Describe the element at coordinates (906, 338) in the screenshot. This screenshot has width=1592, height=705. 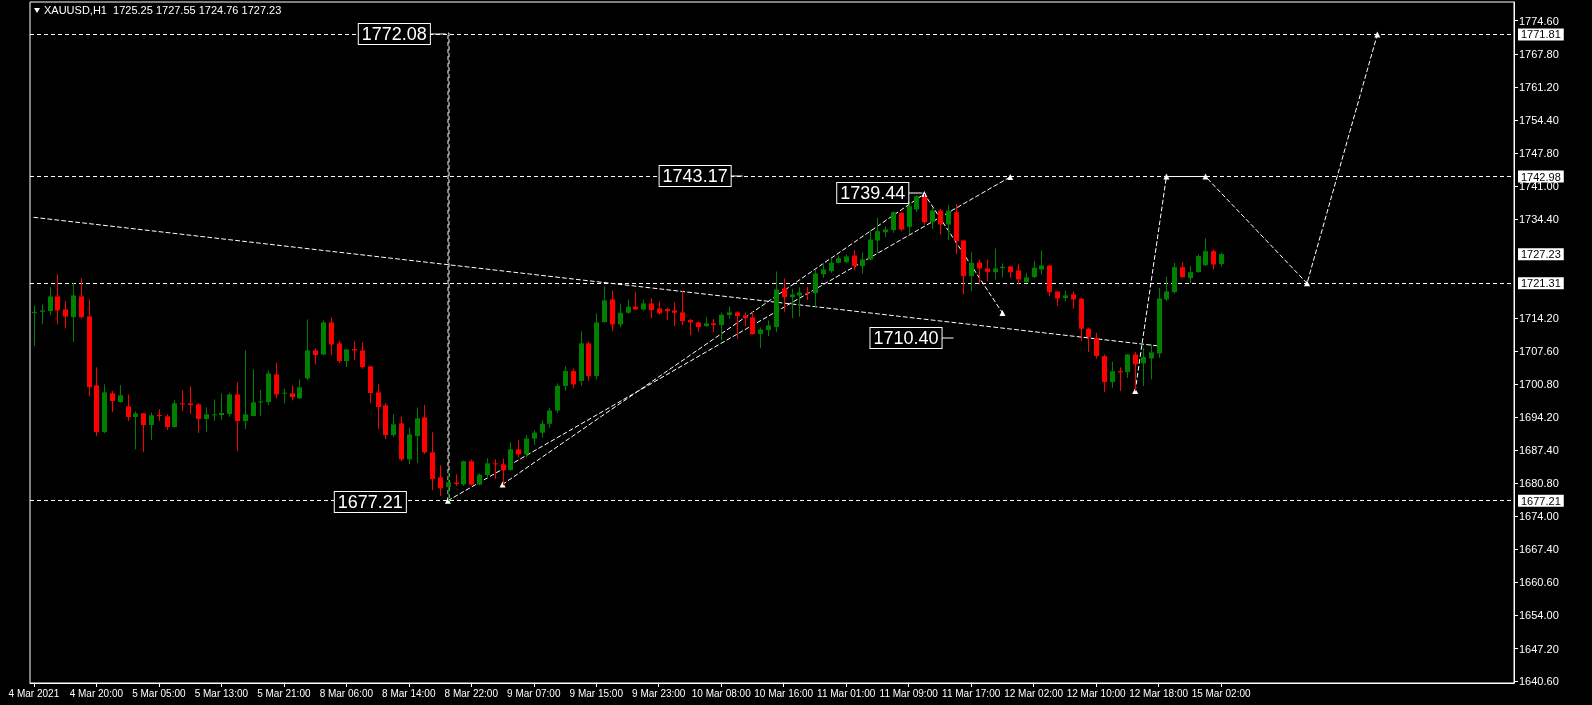
I see `annotation: 1710.40` at that location.